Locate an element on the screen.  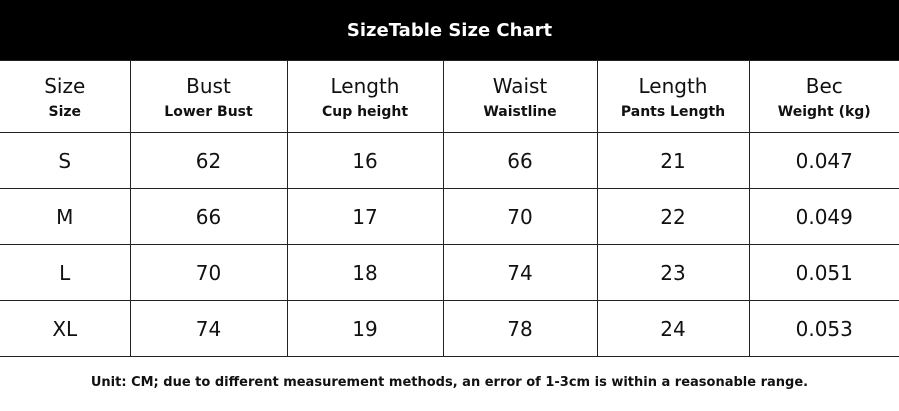
header-cell: Bust Lower Bust is located at coordinates (208, 96).